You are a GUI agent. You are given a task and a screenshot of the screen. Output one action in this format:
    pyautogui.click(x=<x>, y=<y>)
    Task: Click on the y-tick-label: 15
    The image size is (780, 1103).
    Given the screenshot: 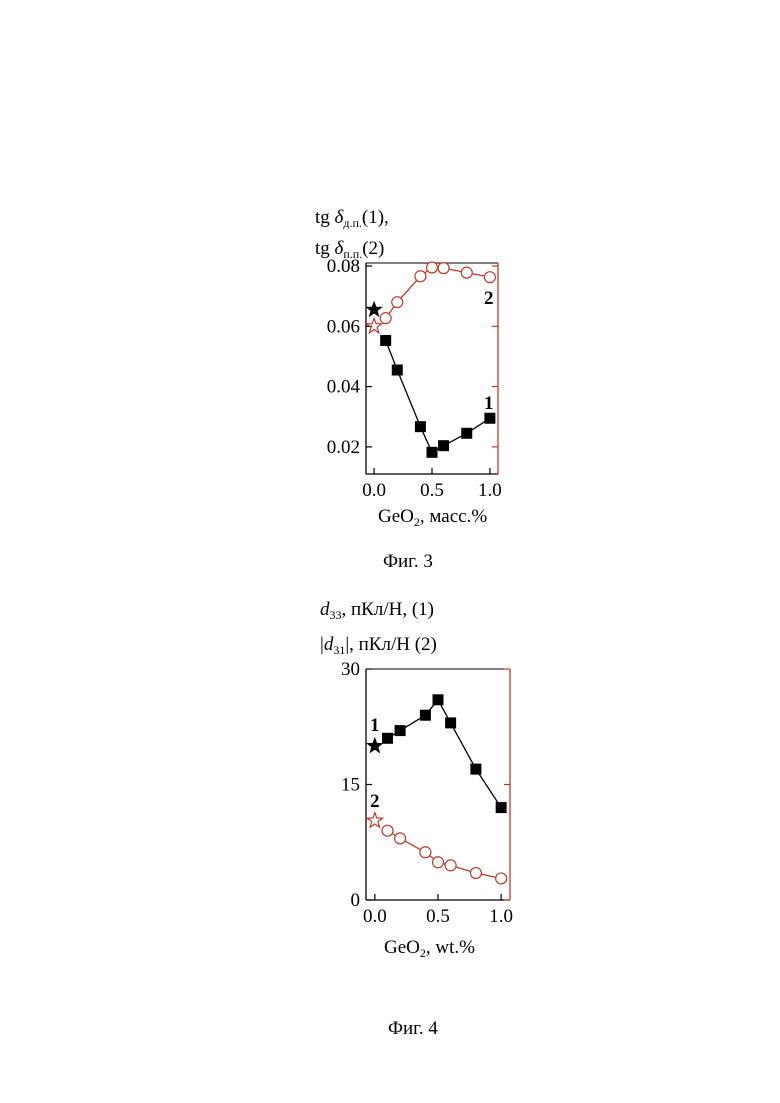 What is the action you would take?
    pyautogui.click(x=350, y=785)
    